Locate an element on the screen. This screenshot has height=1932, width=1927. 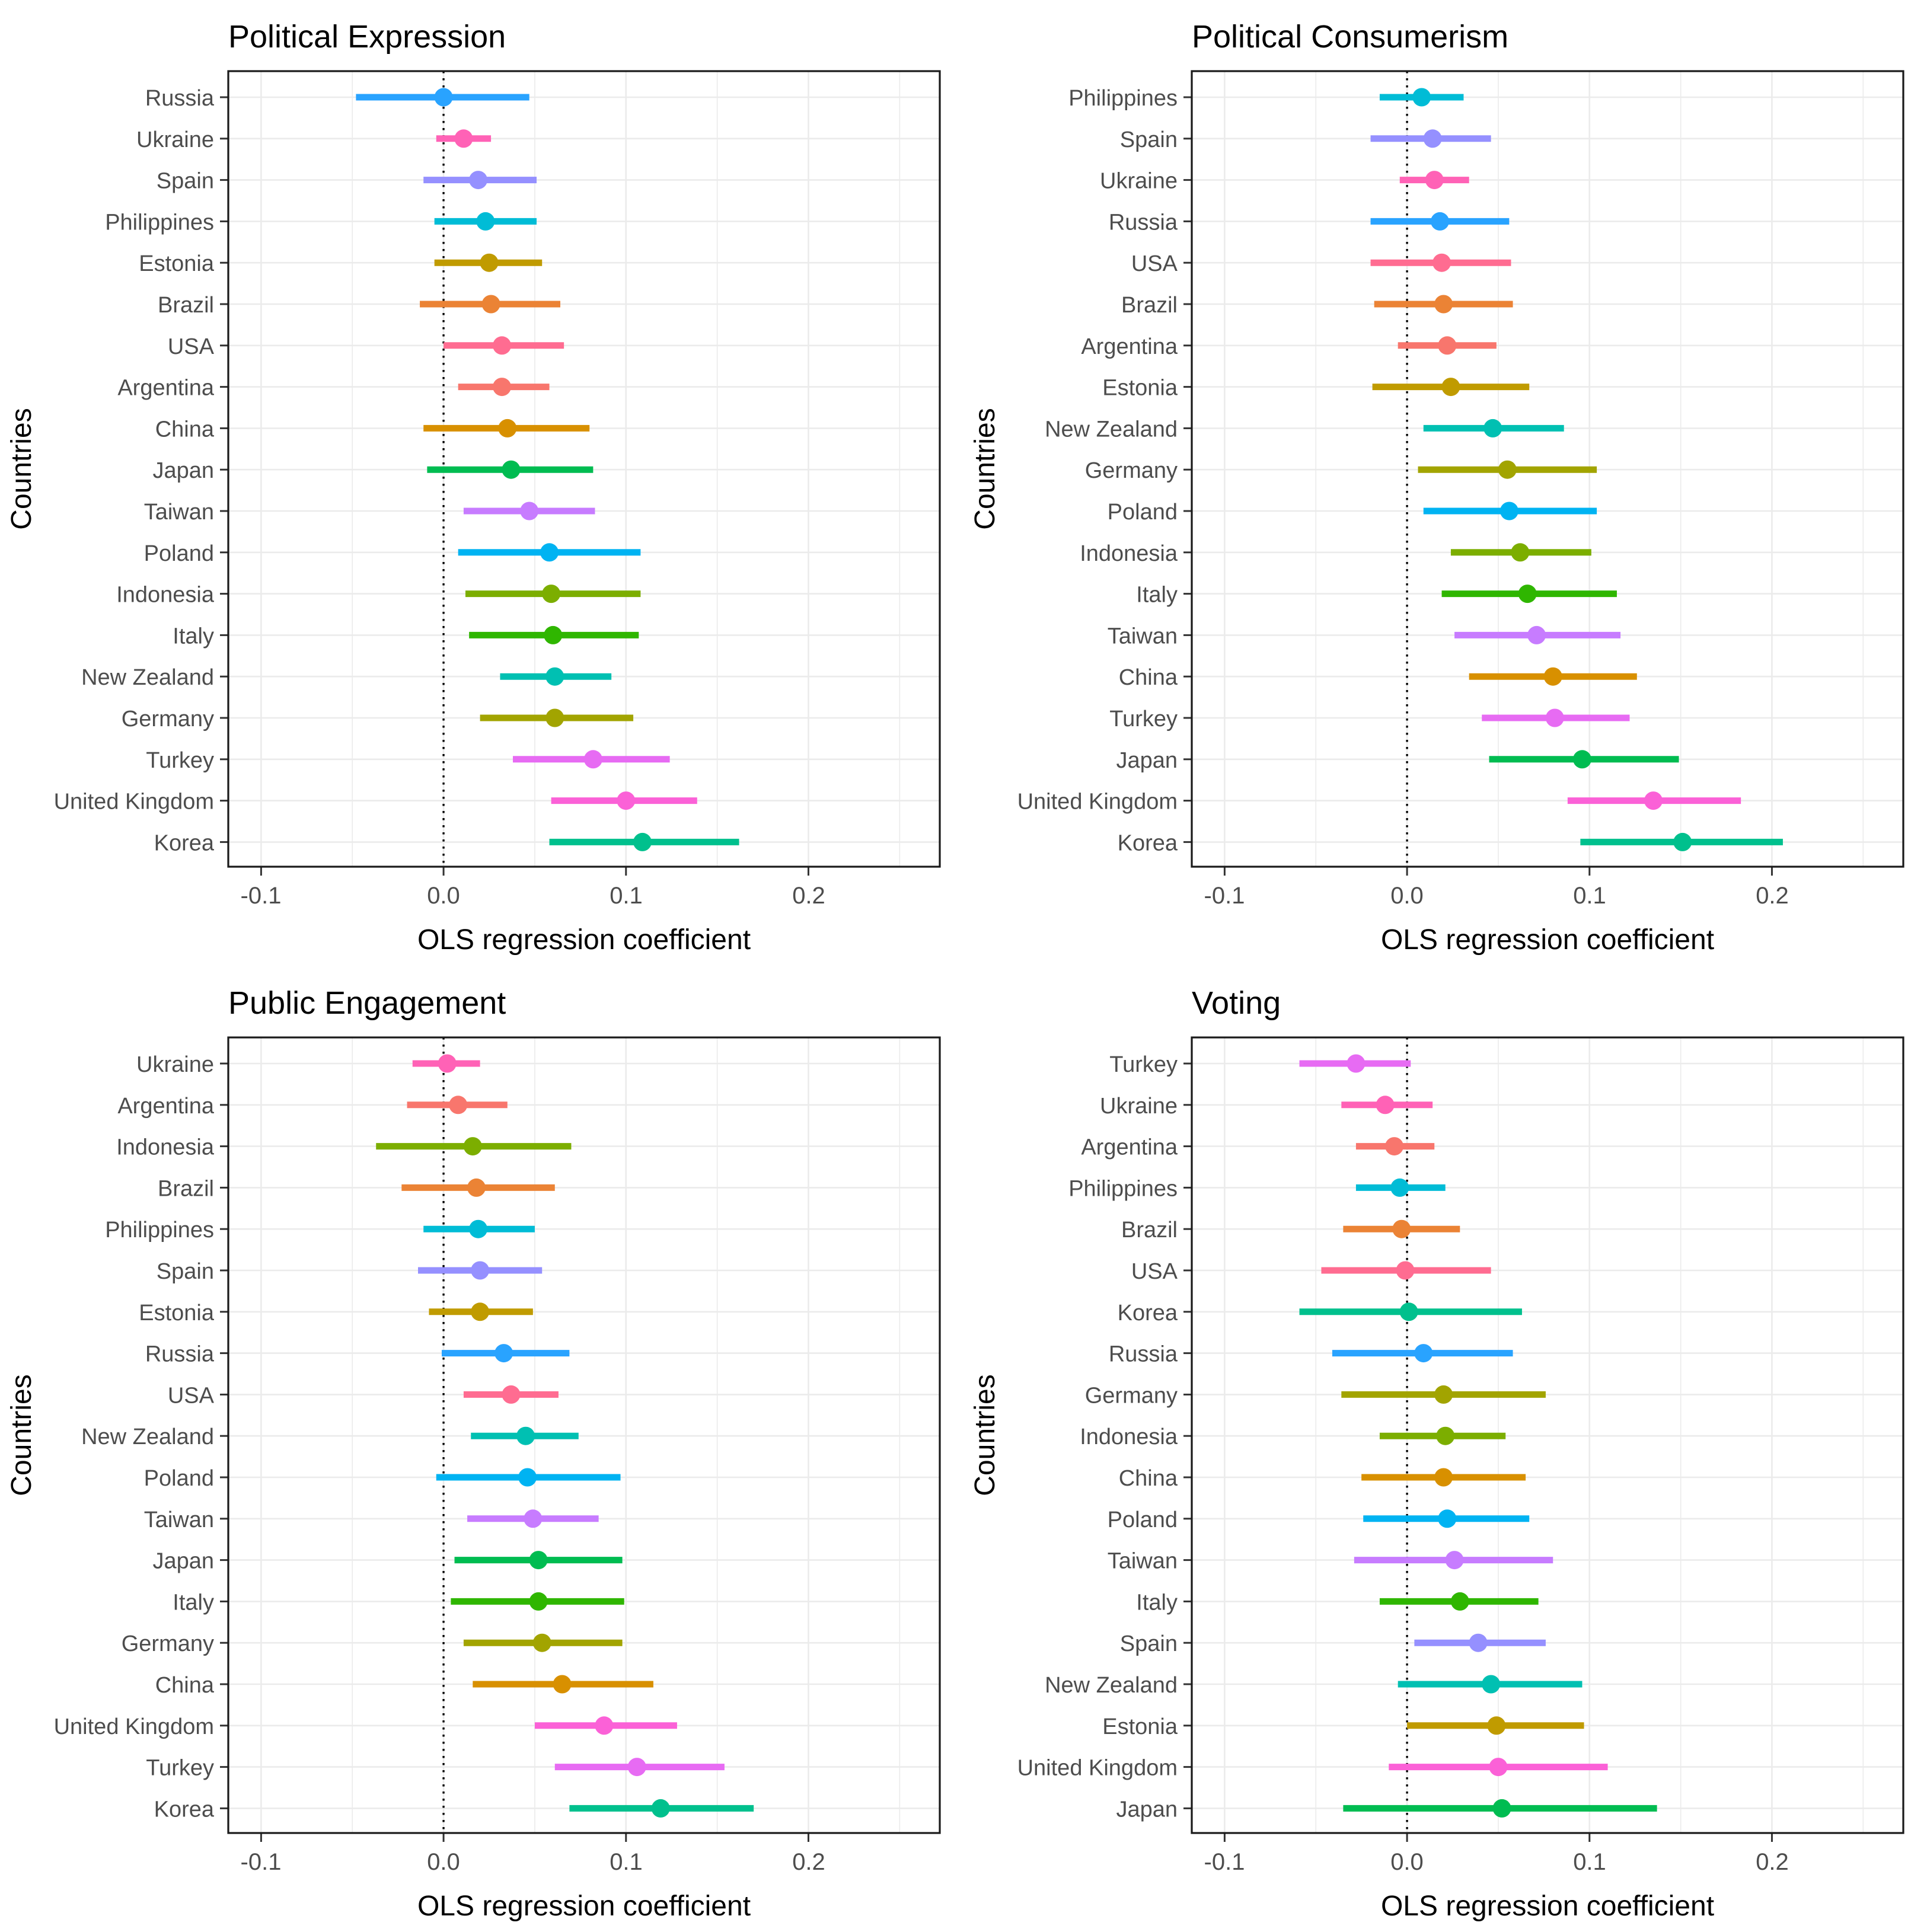
panel-title: Political Consumerism is located at coordinates (1350, 37).